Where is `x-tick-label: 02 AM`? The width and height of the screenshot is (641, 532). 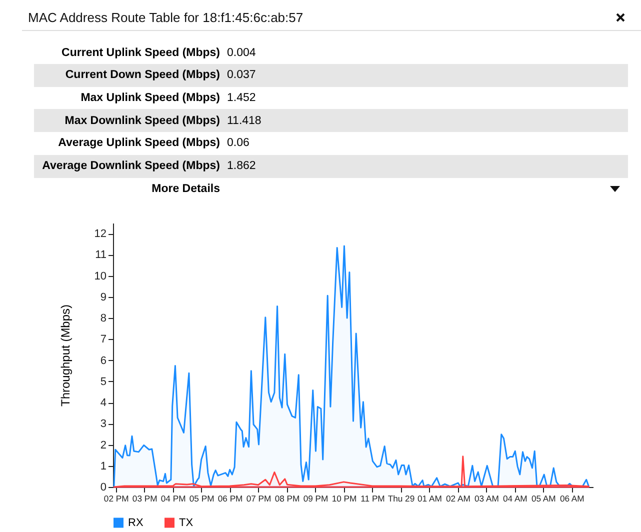
x-tick-label: 02 AM is located at coordinates (458, 499).